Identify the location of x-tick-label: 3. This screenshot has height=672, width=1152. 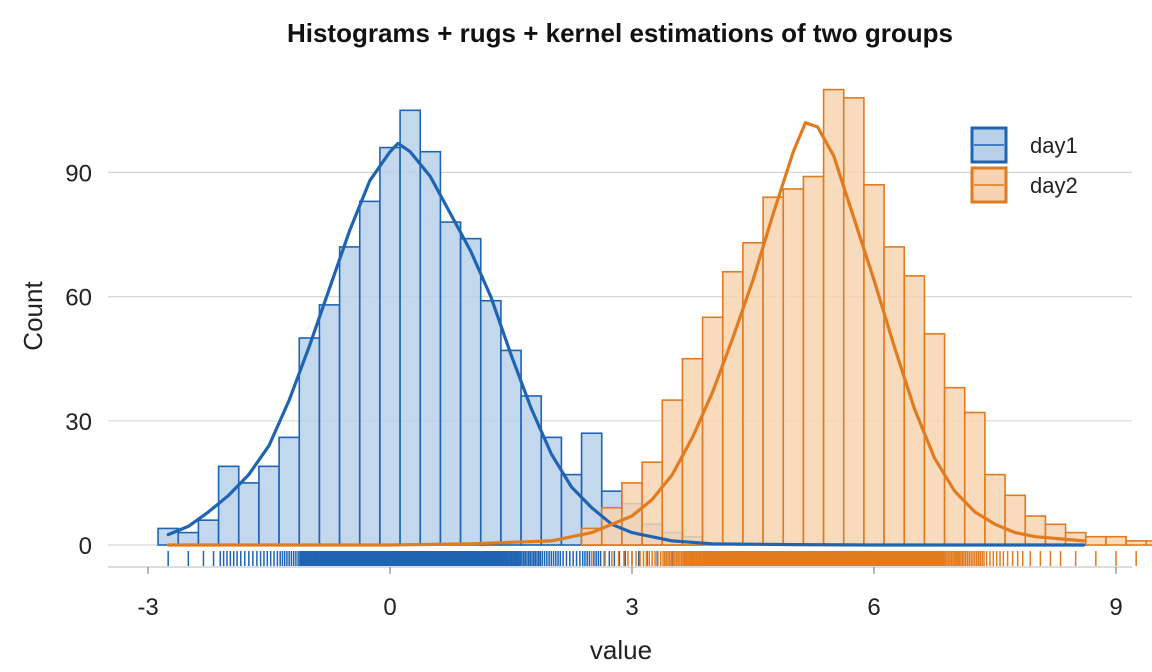
(631, 607).